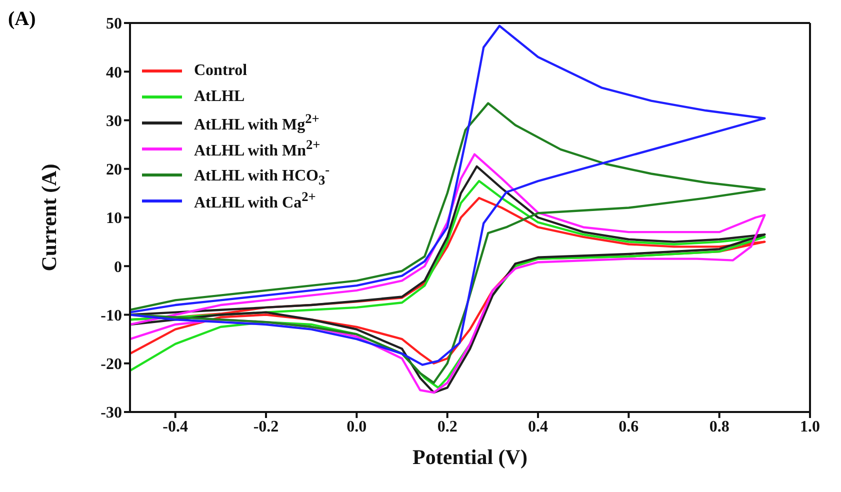 This screenshot has height=492, width=841. What do you see at coordinates (114, 170) in the screenshot?
I see `y-tick-label: 20` at bounding box center [114, 170].